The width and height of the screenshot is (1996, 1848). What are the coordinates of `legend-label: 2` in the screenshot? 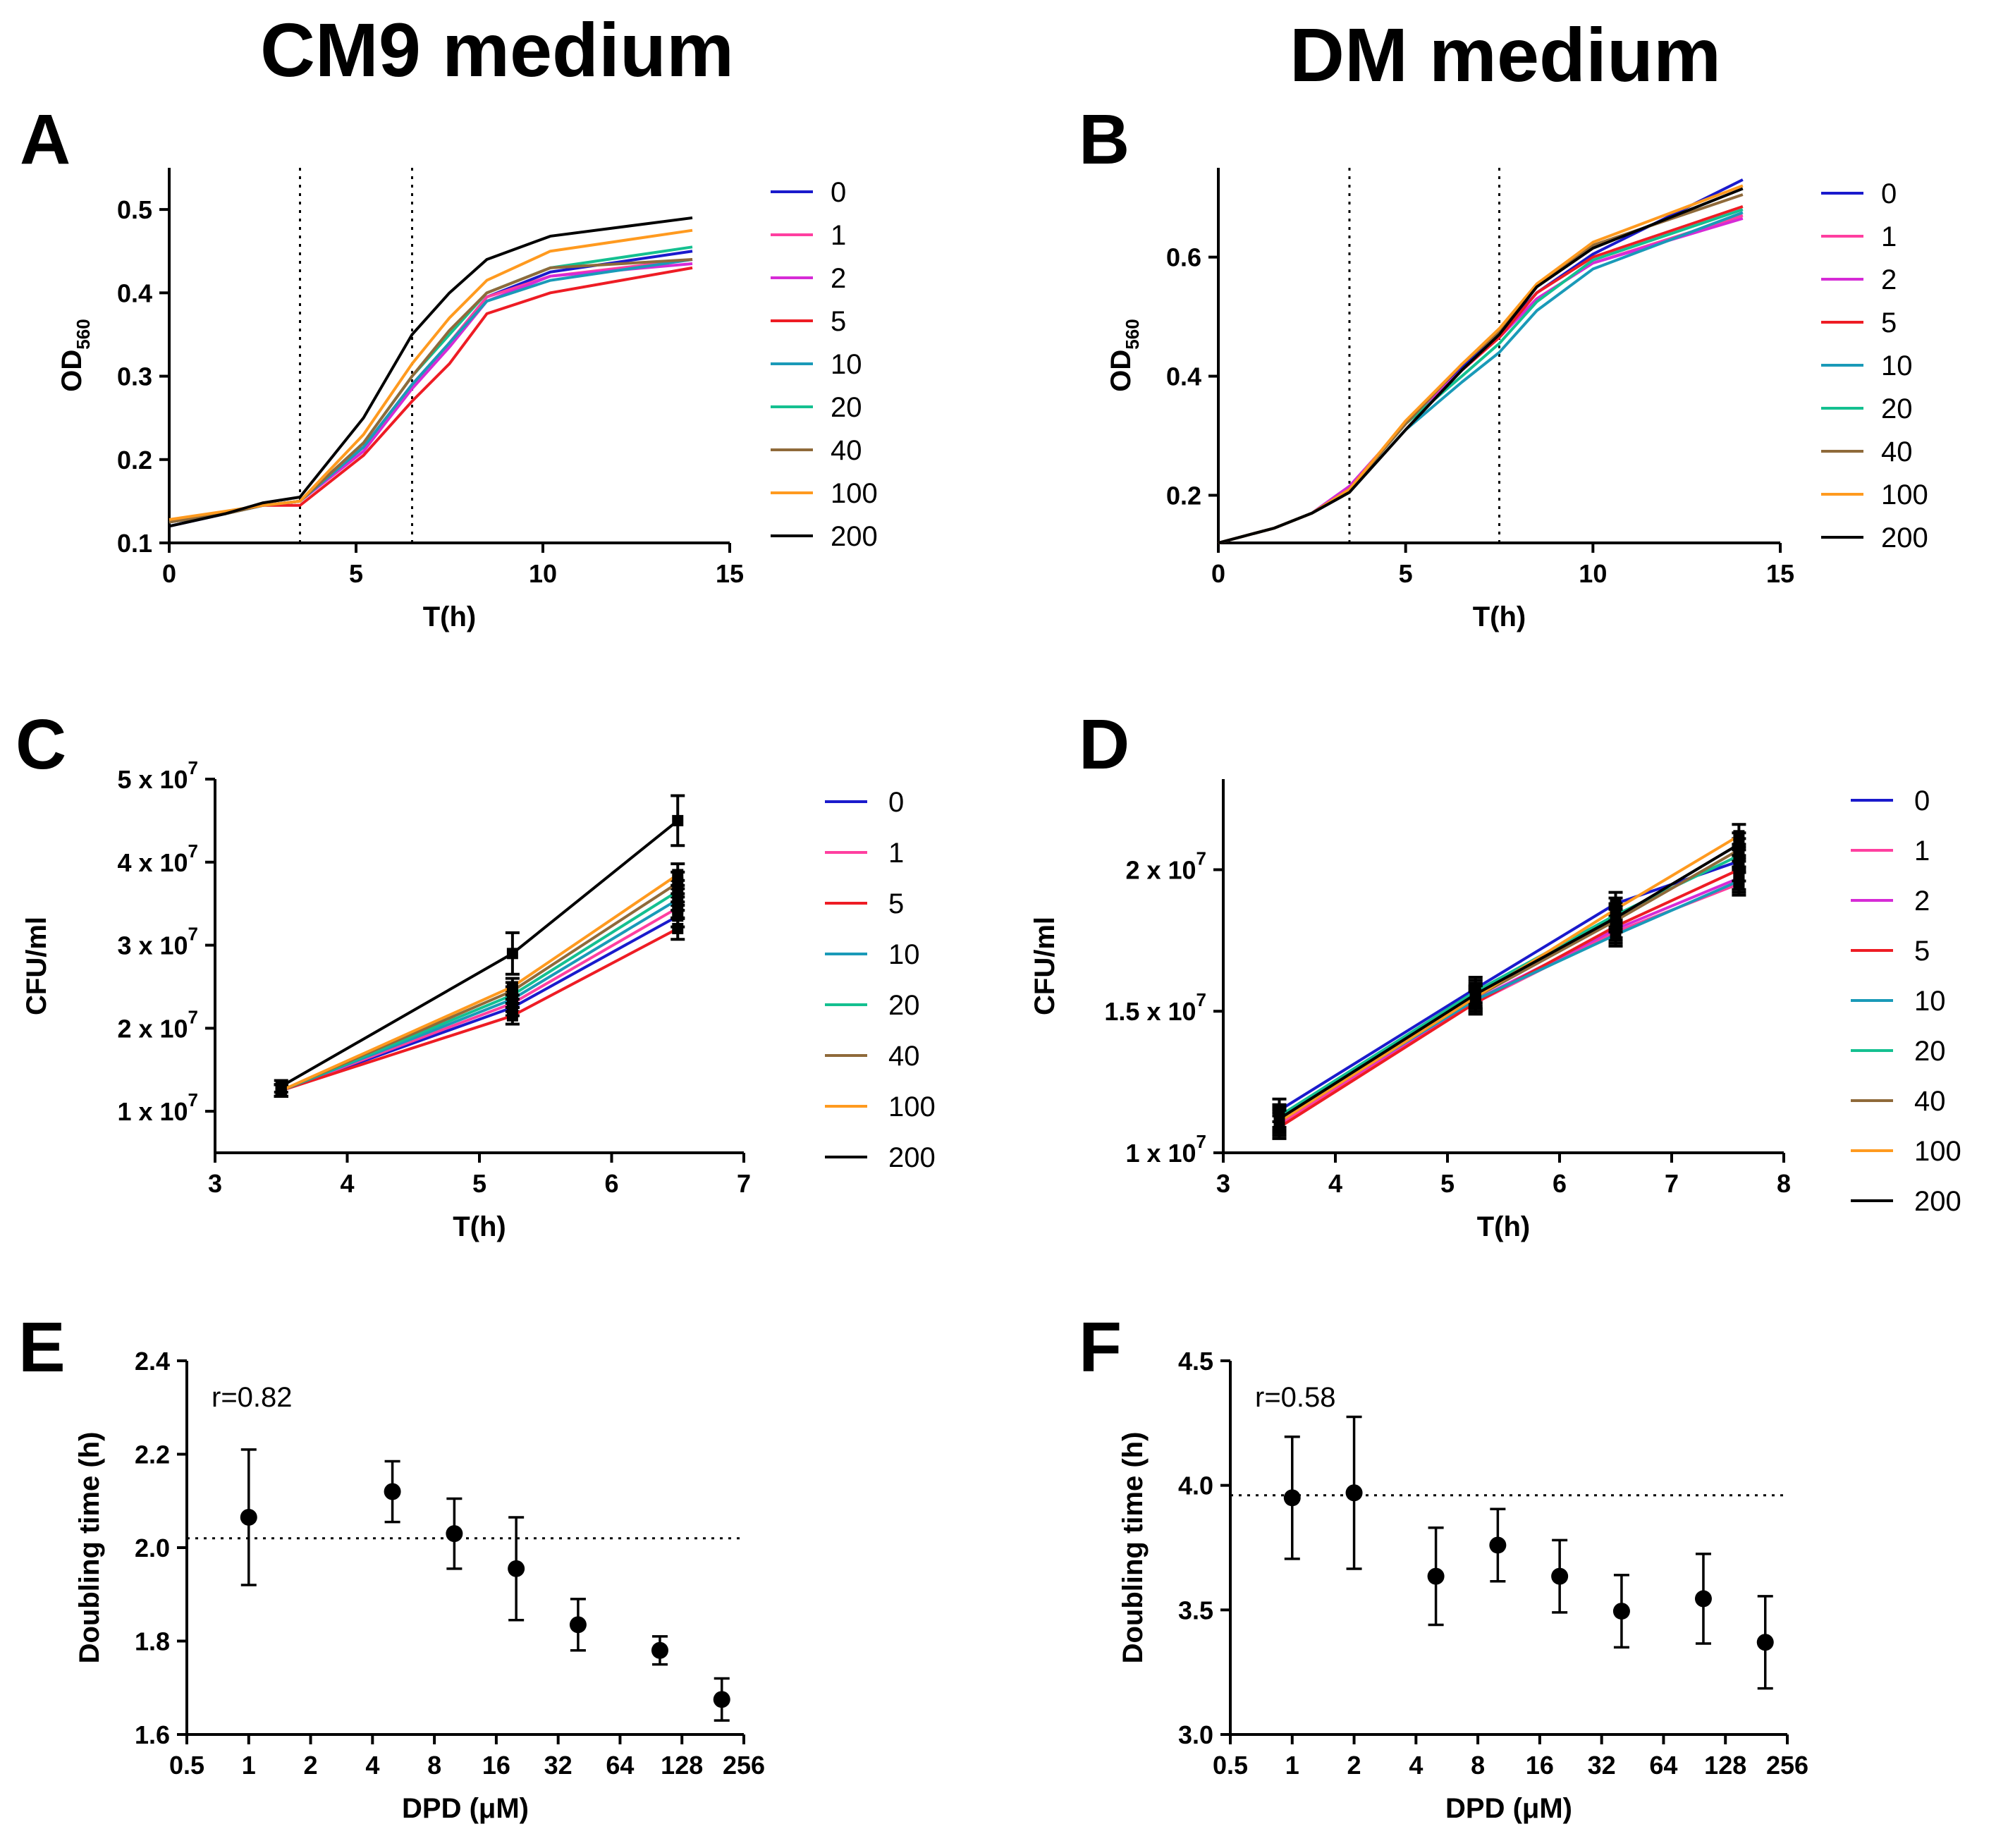 It's located at (1922, 902).